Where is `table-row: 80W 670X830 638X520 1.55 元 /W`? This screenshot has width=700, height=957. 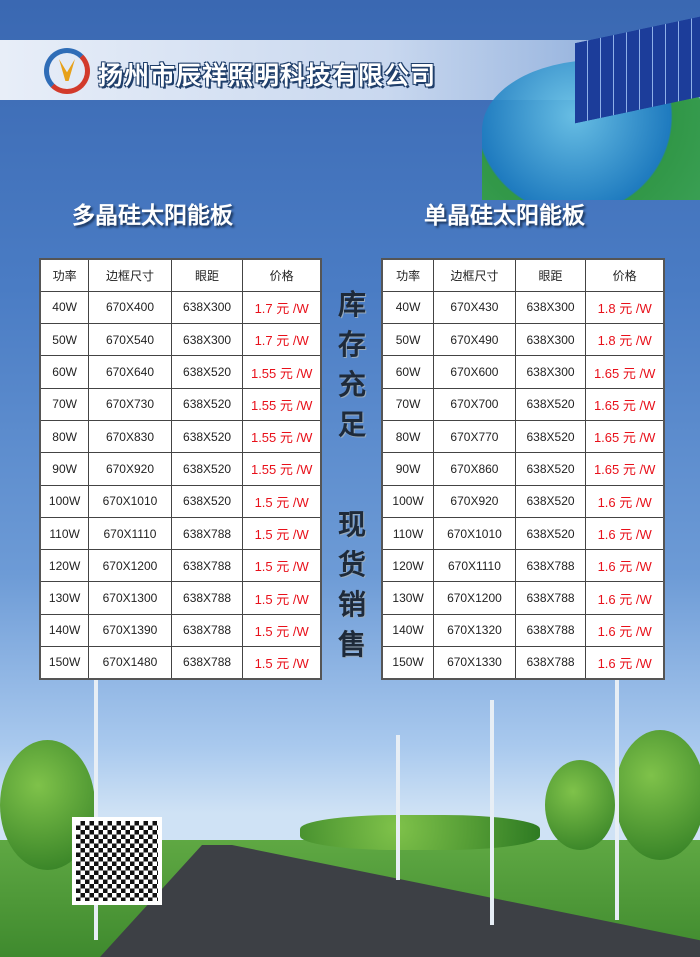 table-row: 80W 670X830 638X520 1.55 元 /W is located at coordinates (180, 436).